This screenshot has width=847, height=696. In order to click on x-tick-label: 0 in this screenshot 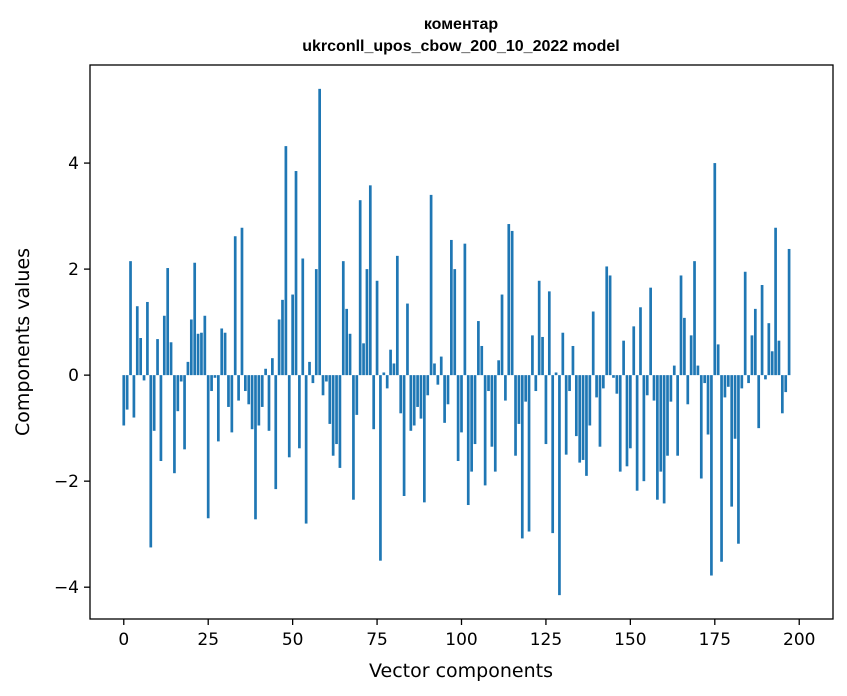, I will do `click(123, 640)`.